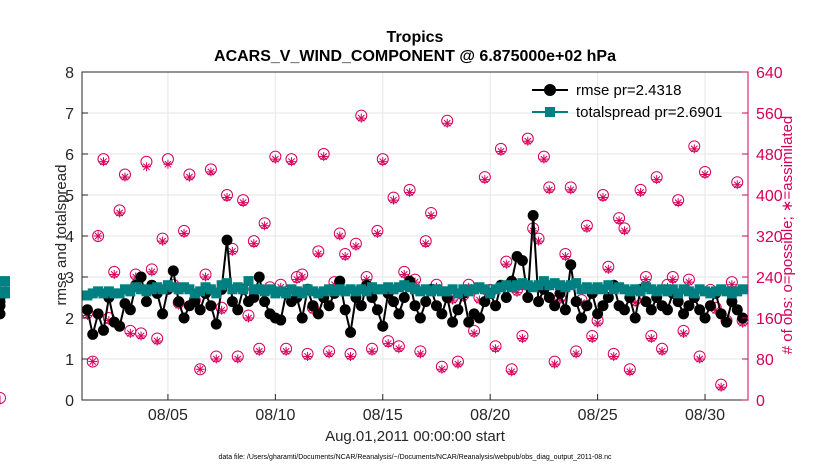 The image size is (830, 470). What do you see at coordinates (168, 415) in the screenshot?
I see `x-tick-label: 08/05` at bounding box center [168, 415].